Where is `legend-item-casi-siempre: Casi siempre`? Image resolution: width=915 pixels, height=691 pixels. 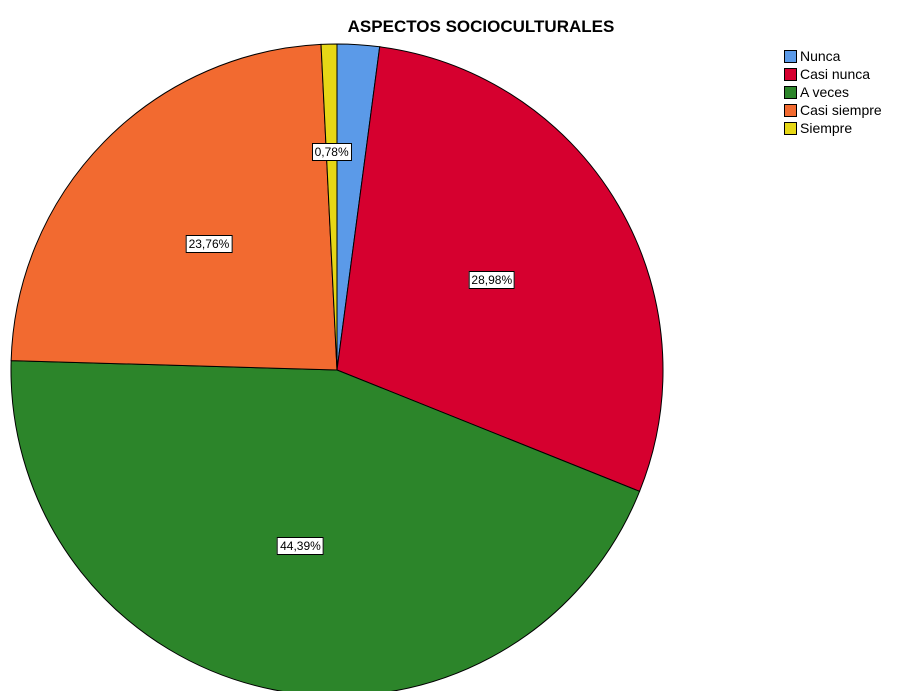 legend-item-casi-siempre: Casi siempre is located at coordinates (833, 110).